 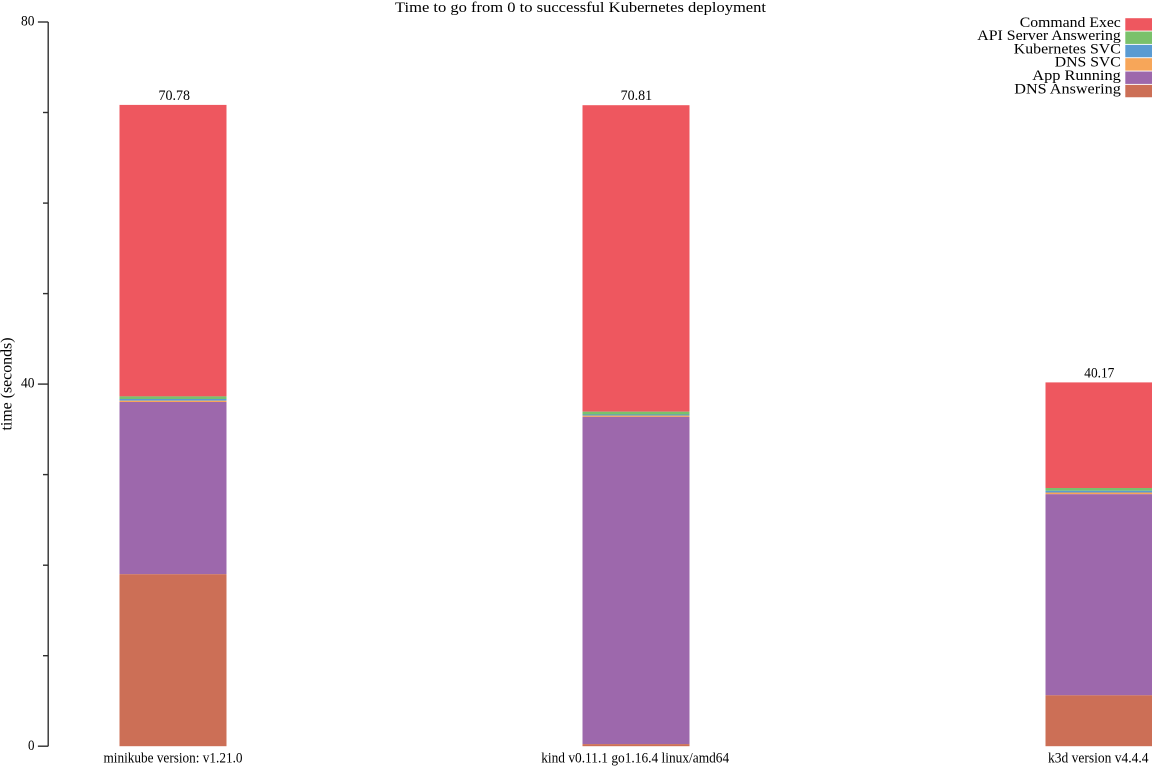 I want to click on svg-text: time (seconds), so click(x=8, y=384).